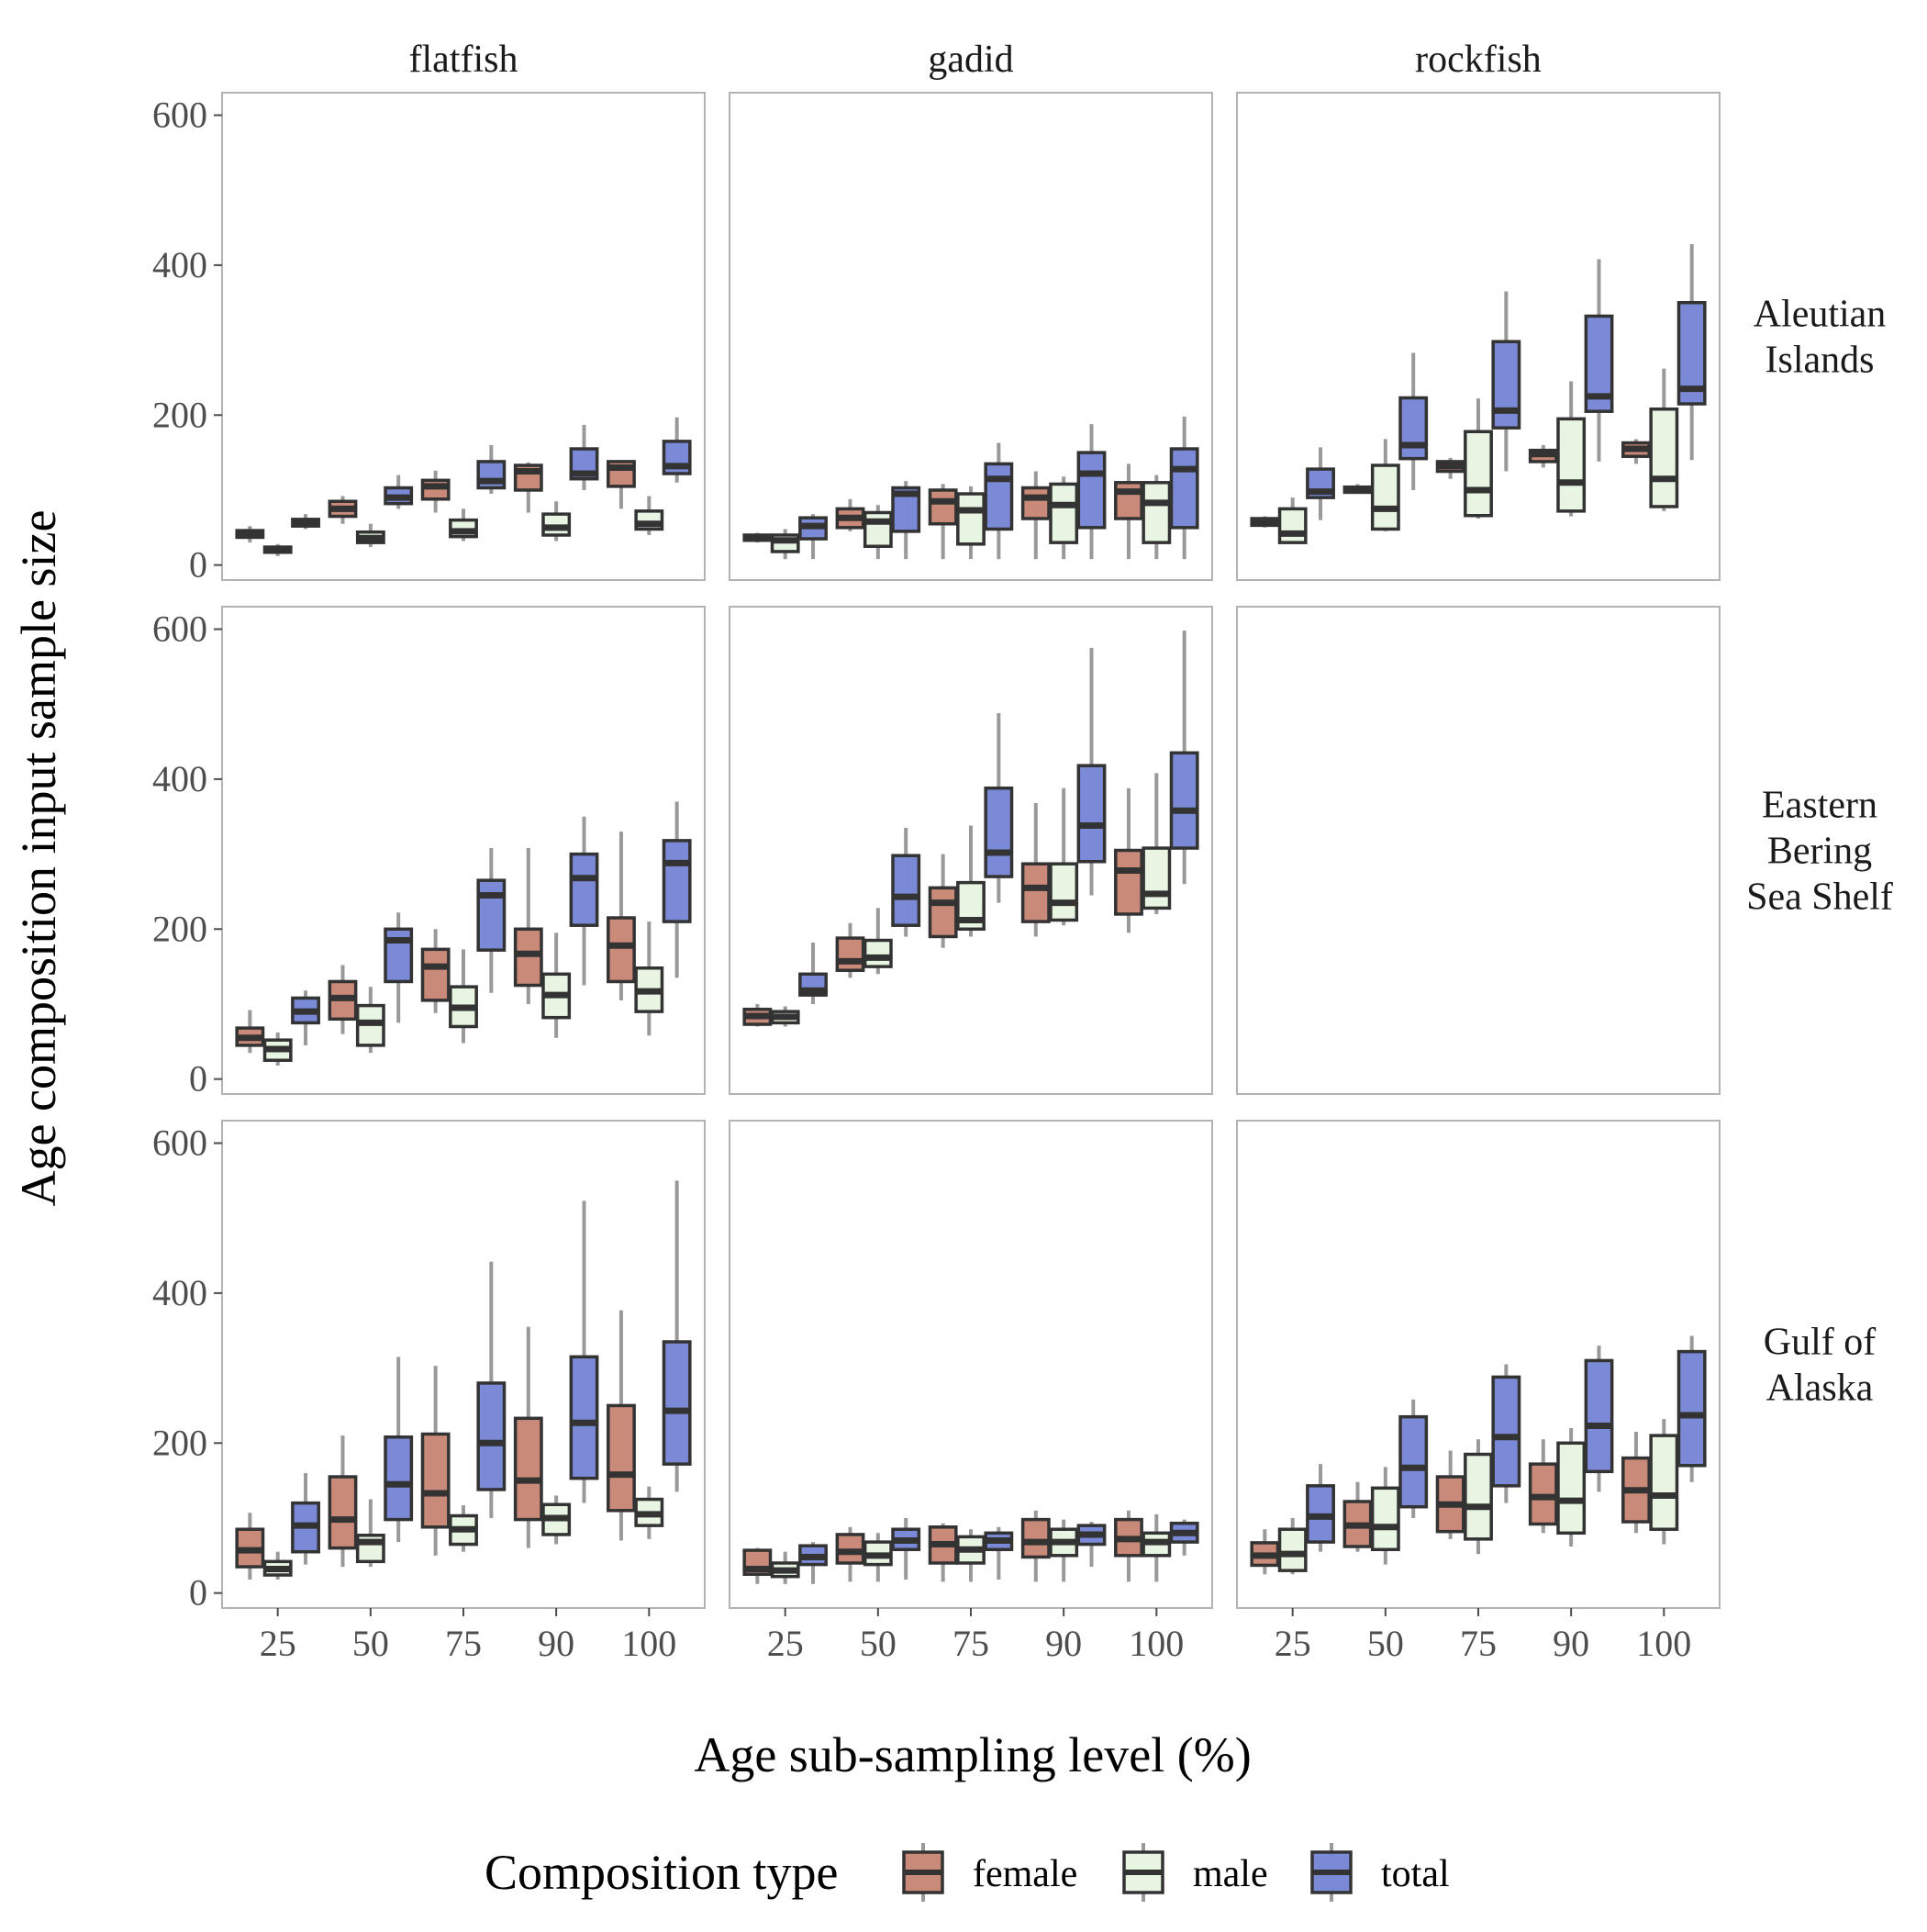 Image resolution: width=1927 pixels, height=1932 pixels. I want to click on facet-column-label-gadid: gadid, so click(970, 60).